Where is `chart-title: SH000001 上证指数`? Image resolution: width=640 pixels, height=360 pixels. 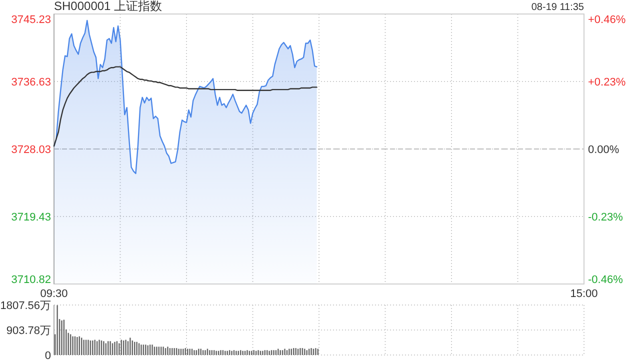 chart-title: SH000001 上证指数 is located at coordinates (108, 6).